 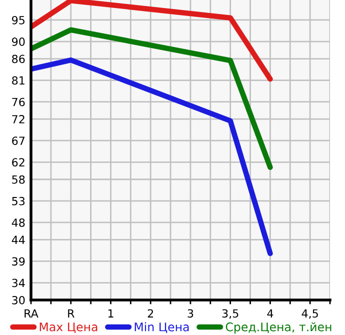 What do you see at coordinates (230, 314) in the screenshot?
I see `x-tick-label: 3,5` at bounding box center [230, 314].